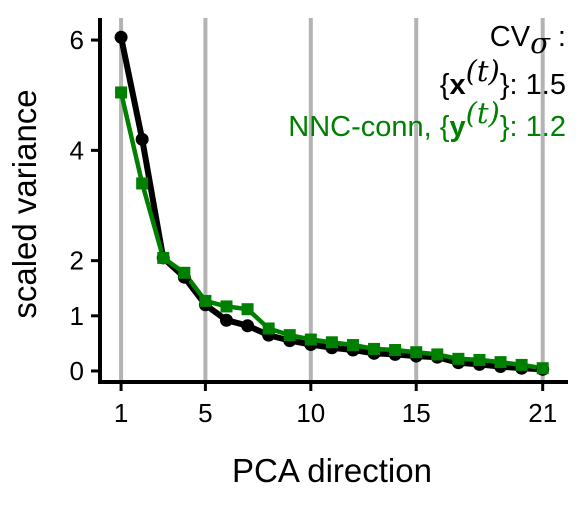  I want to click on x-tick-label: 5, so click(205, 413).